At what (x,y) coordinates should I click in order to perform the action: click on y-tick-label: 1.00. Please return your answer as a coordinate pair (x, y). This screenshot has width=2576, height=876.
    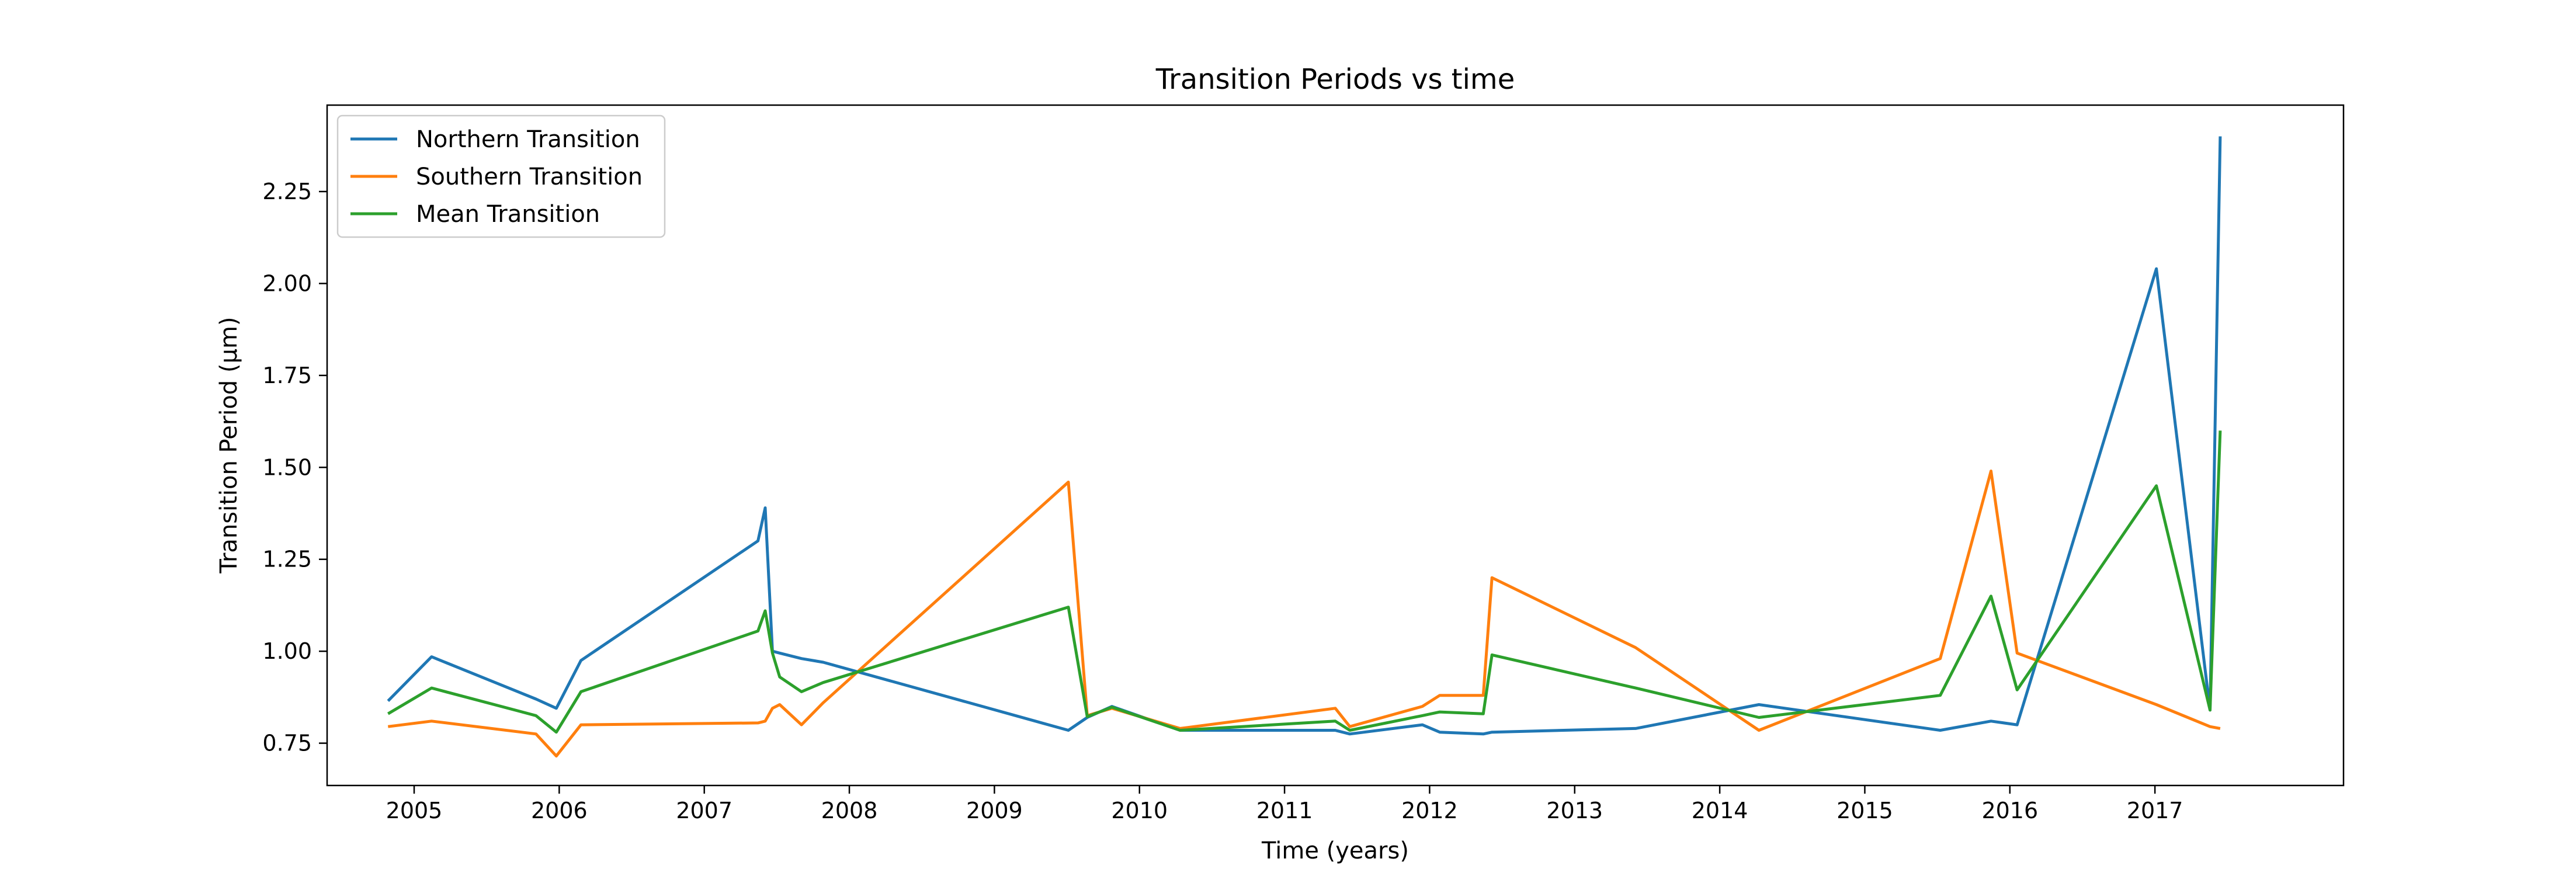
    Looking at the image, I should click on (287, 651).